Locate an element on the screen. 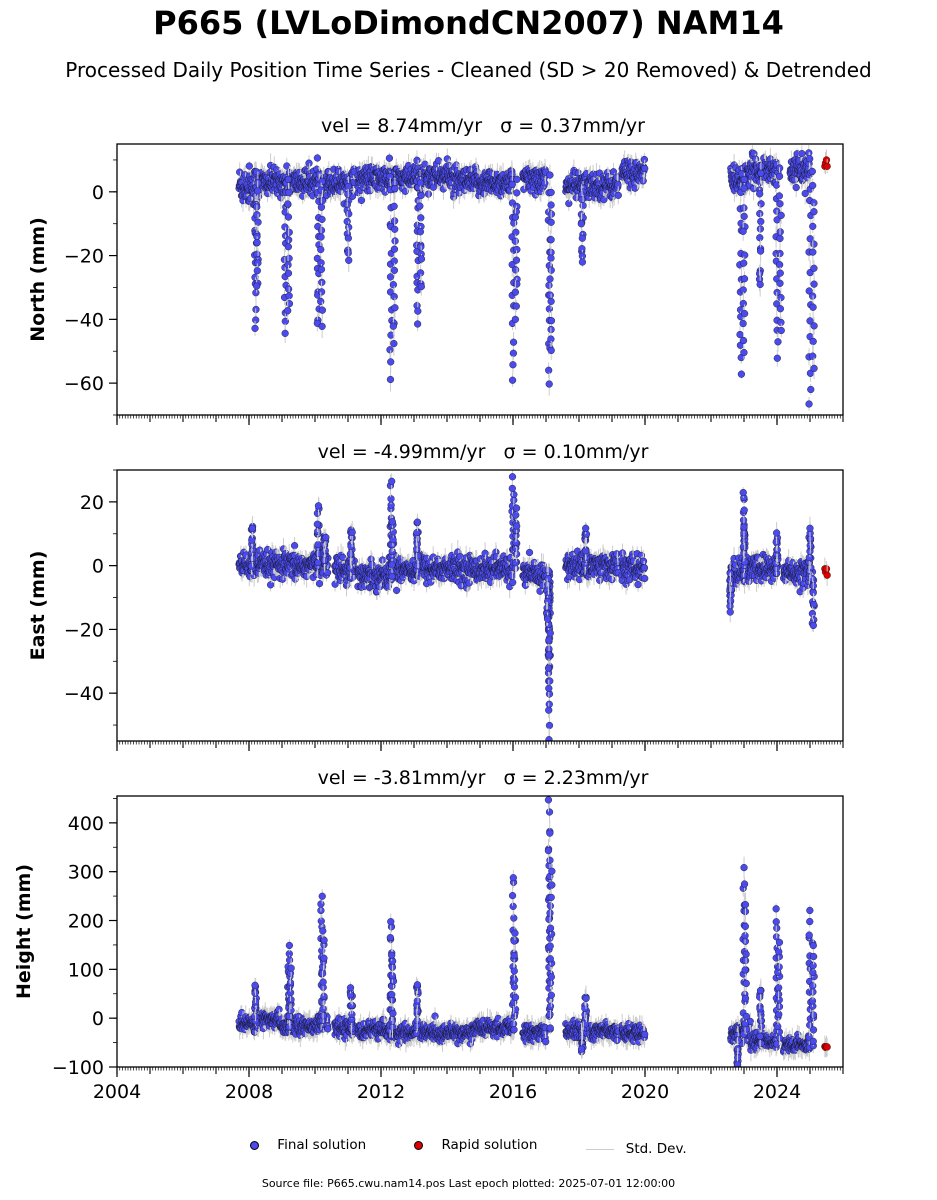 The width and height of the screenshot is (937, 1200). chart-title: P665 (LVLoDimondCN2007) NAM14 is located at coordinates (468, 23).